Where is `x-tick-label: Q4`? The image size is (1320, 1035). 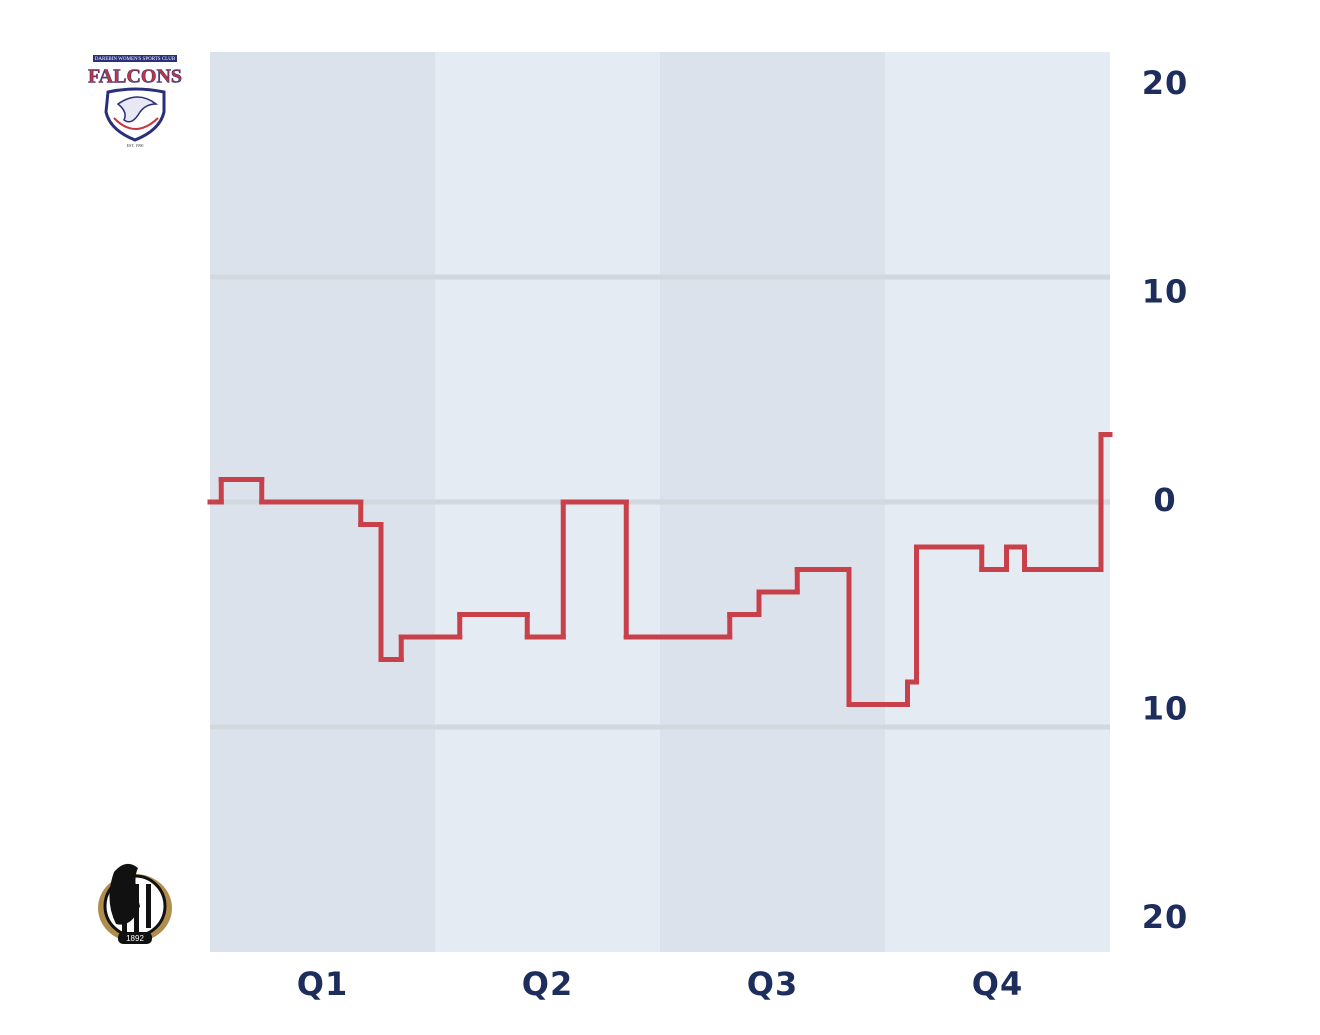
x-tick-label: Q4 is located at coordinates (997, 984).